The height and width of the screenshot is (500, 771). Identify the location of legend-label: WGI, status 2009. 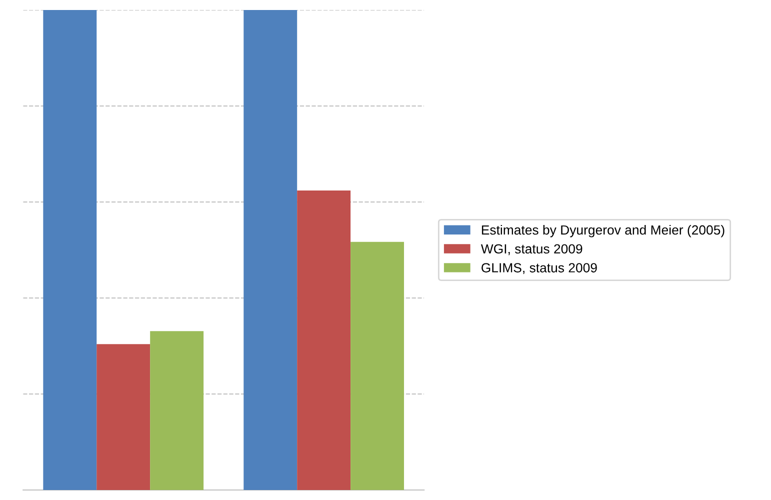
(531, 250).